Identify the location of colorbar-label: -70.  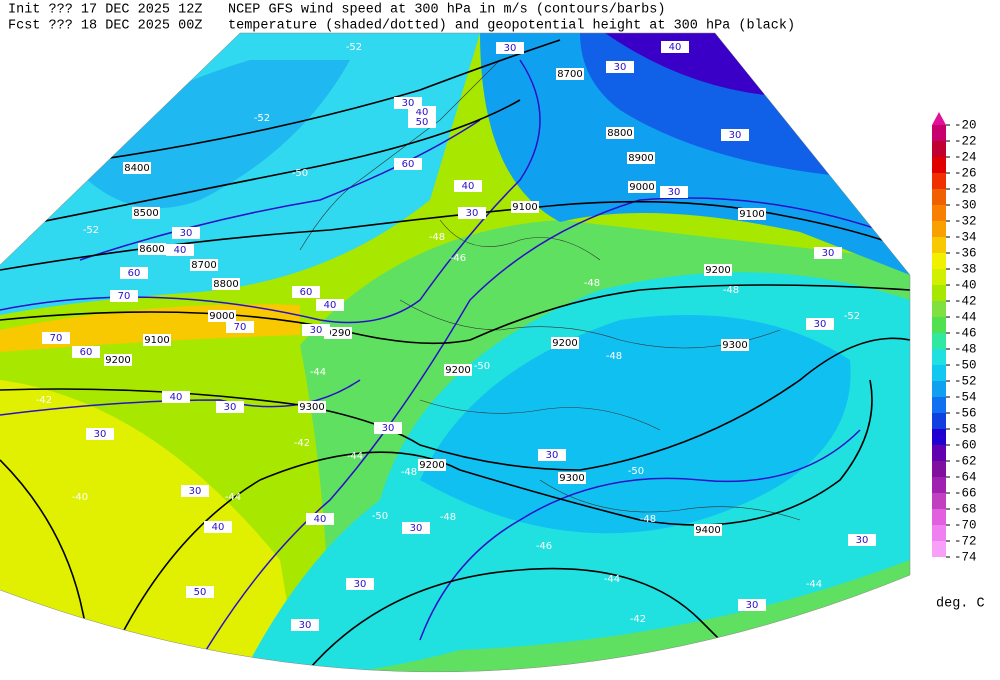
(965, 525).